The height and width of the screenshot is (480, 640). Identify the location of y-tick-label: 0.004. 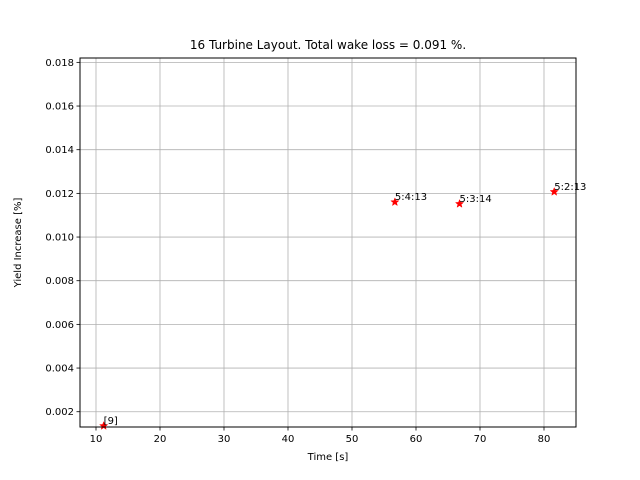
(59, 369).